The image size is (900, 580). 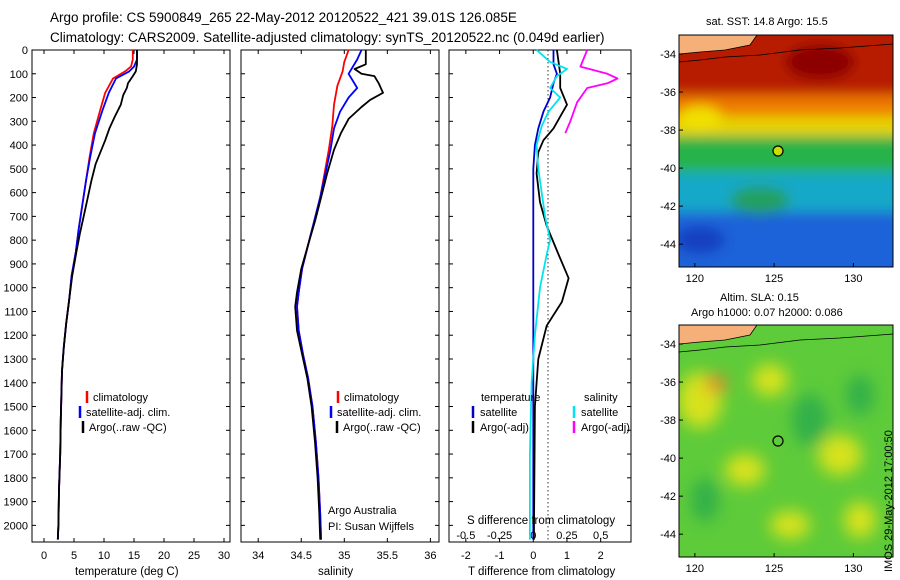 What do you see at coordinates (786, 127) in the screenshot?
I see `sst-band-yellow` at bounding box center [786, 127].